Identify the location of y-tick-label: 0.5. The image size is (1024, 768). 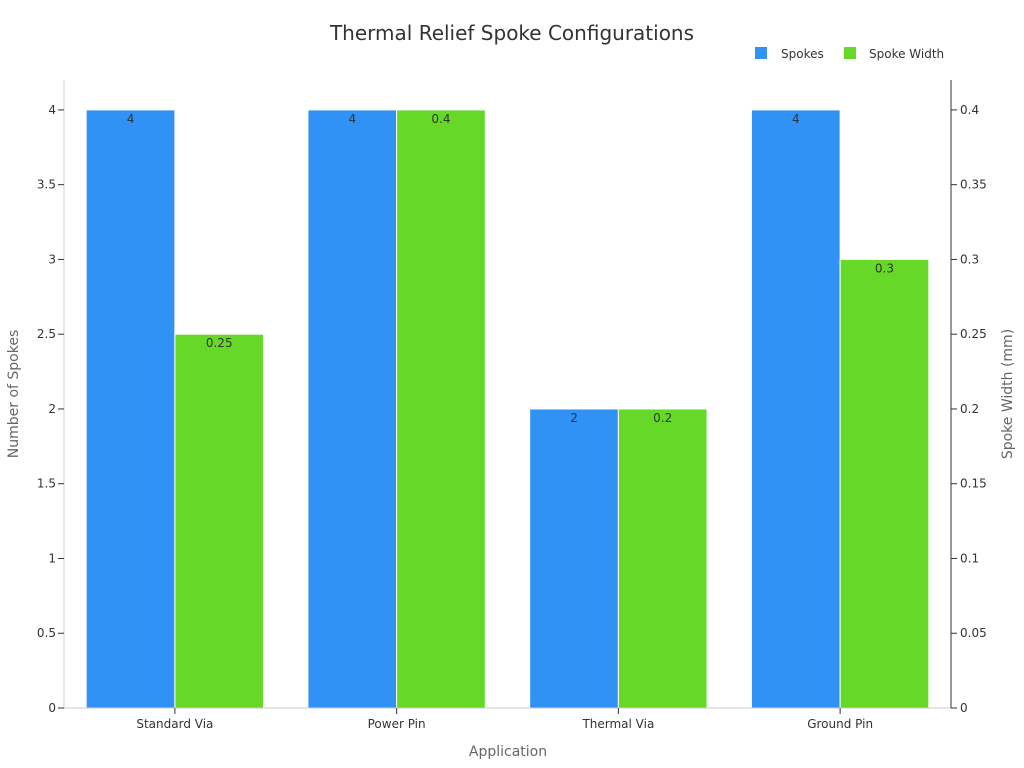
(46, 633).